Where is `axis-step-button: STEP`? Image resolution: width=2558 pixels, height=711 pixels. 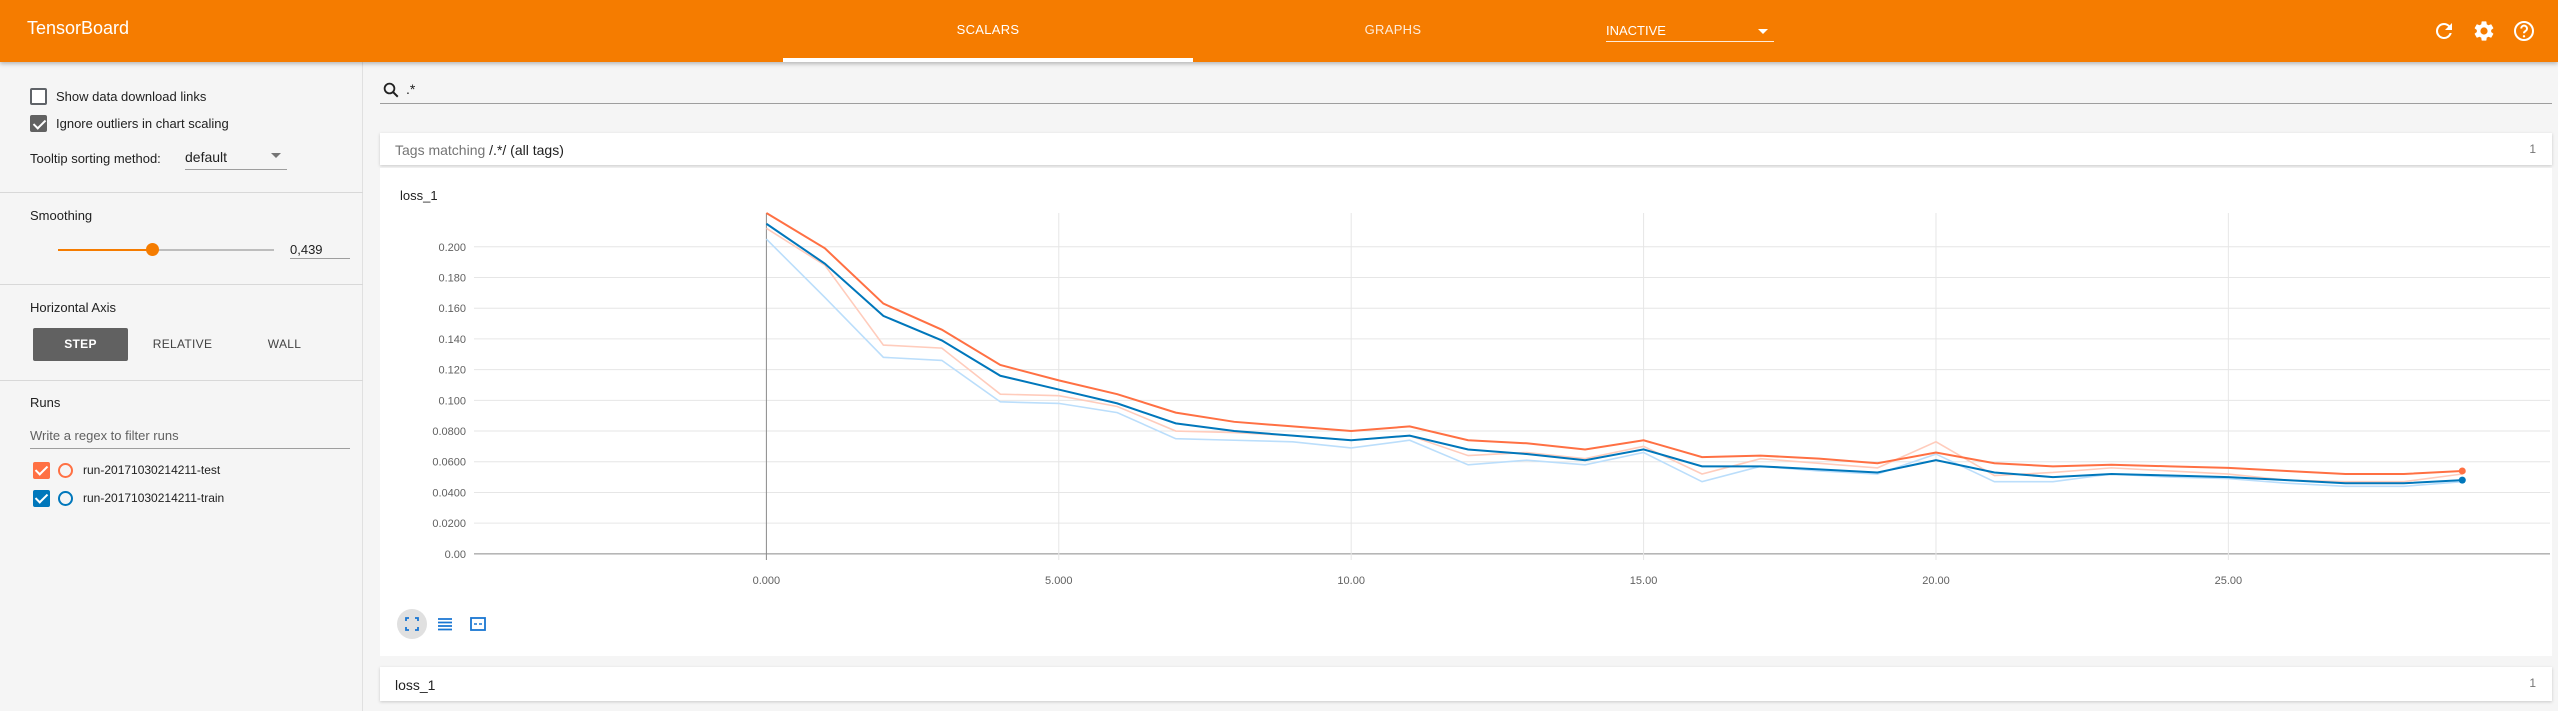 axis-step-button: STEP is located at coordinates (80, 344).